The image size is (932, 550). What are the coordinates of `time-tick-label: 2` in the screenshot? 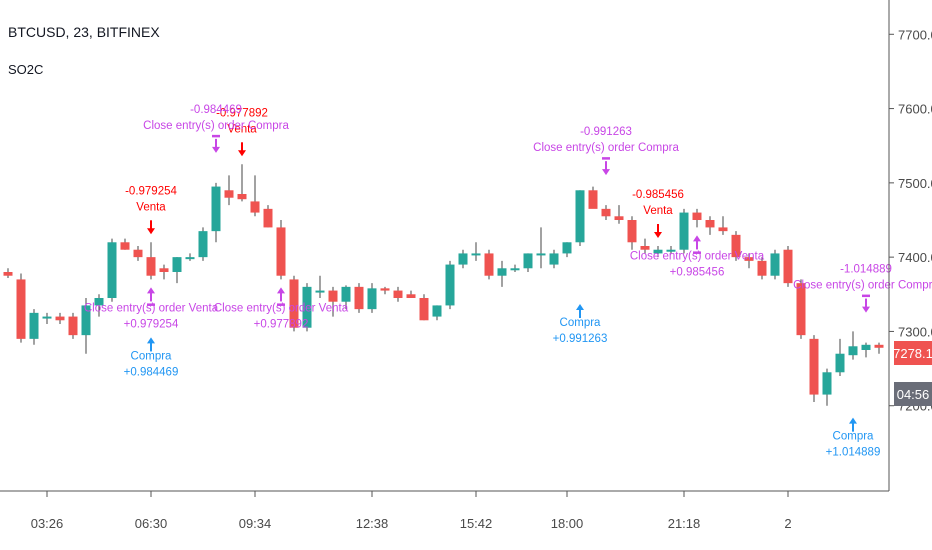 It's located at (787, 523).